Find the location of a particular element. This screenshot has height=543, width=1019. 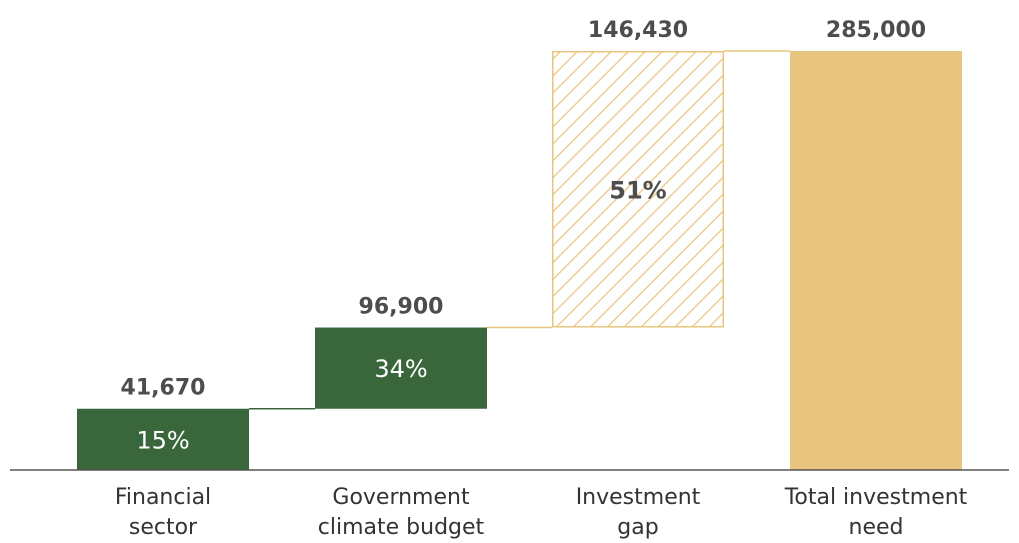

category-label-4-line-1: Total investment is located at coordinates (876, 497).